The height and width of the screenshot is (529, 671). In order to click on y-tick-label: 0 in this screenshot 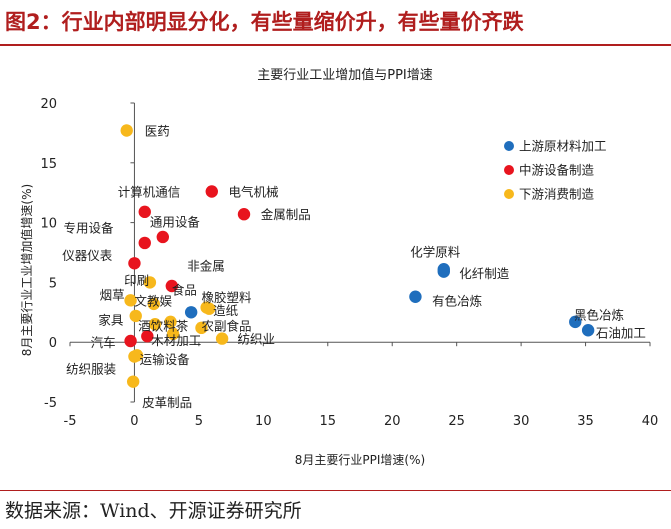, I will do `click(53, 343)`.